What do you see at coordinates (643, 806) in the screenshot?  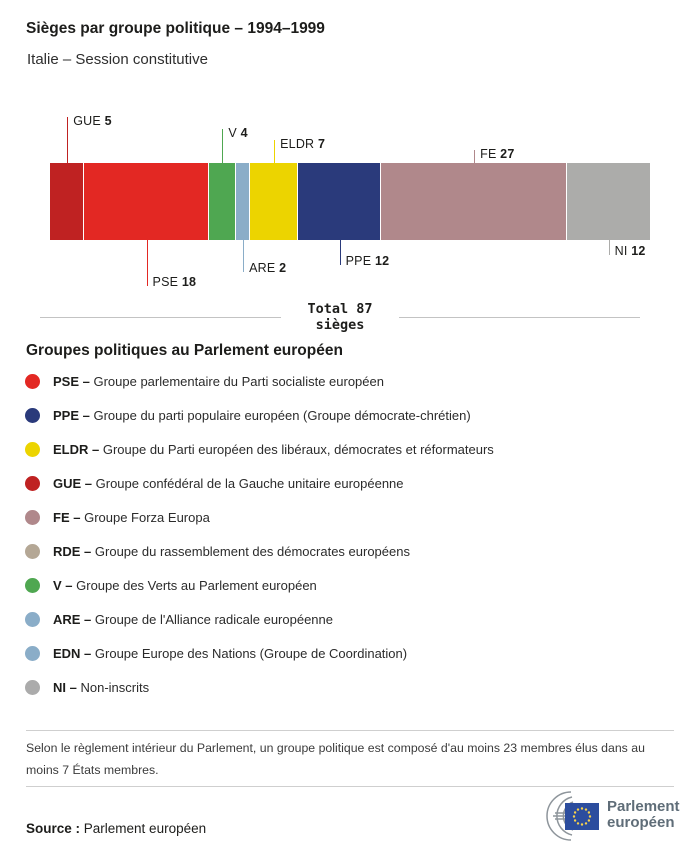 I see `ep-logo-text-line1: Parlement` at bounding box center [643, 806].